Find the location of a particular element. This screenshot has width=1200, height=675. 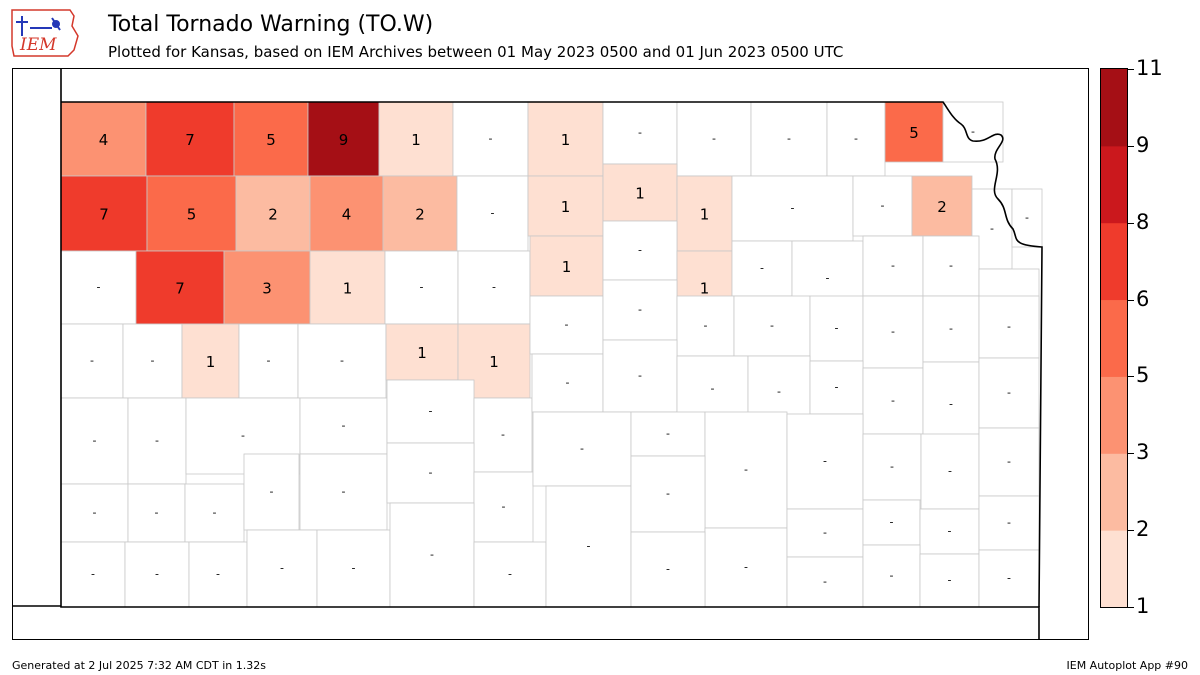

chart-title: Total Tornado Warning (TO.W) is located at coordinates (271, 24).